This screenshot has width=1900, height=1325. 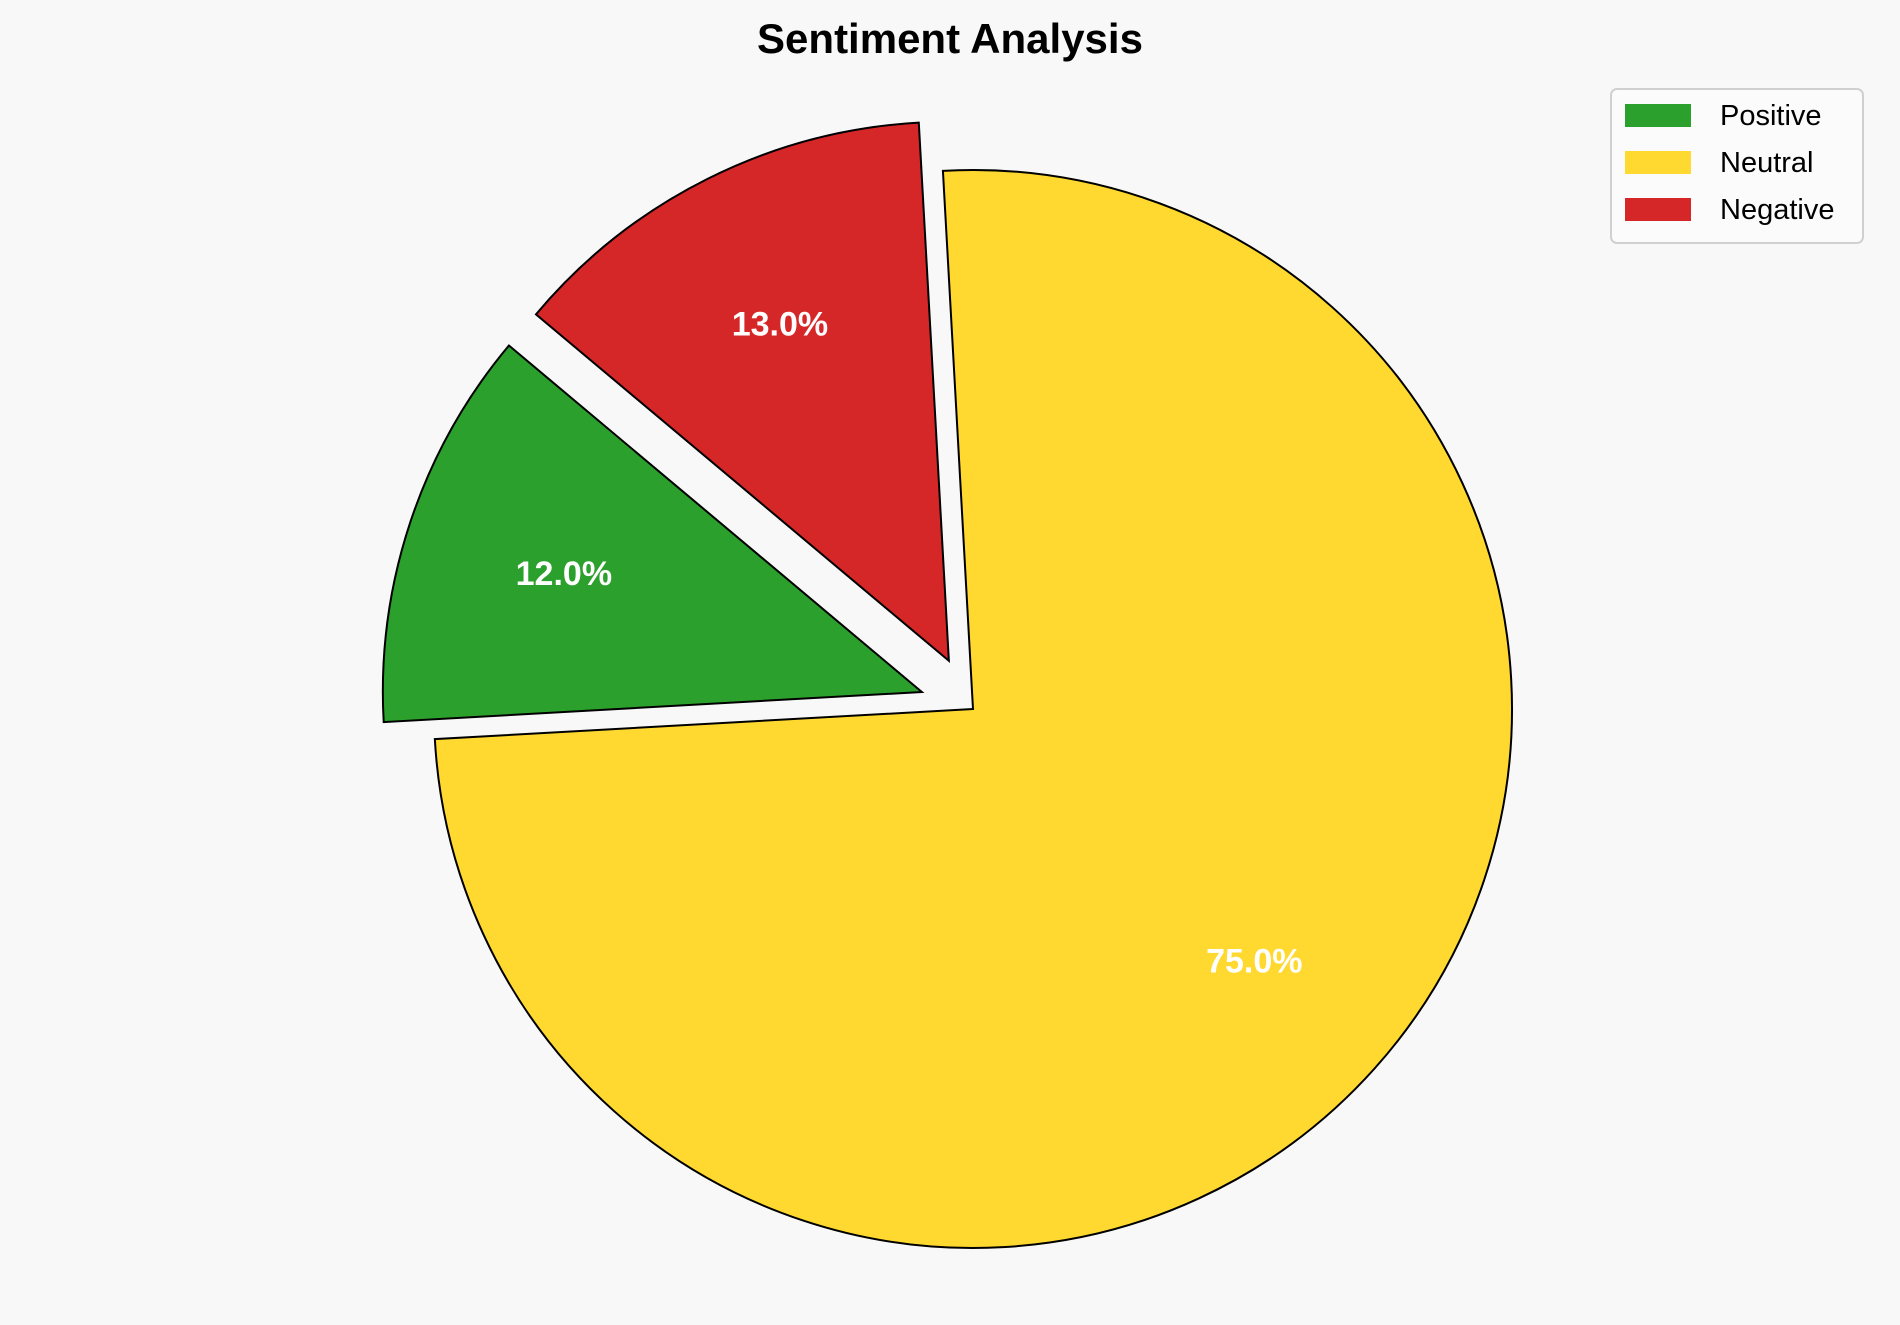 What do you see at coordinates (1767, 163) in the screenshot?
I see `legend-label-neutral: Neutral` at bounding box center [1767, 163].